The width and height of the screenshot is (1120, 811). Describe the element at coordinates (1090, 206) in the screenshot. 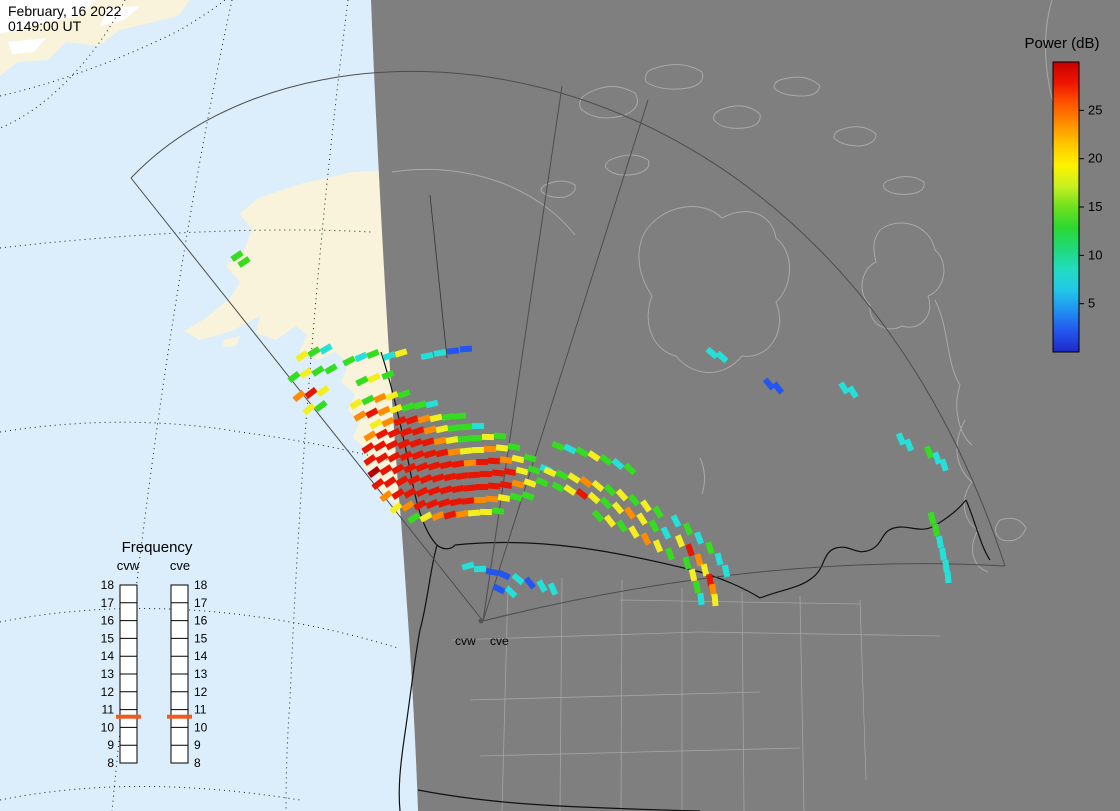

I see `colorbar-ticks: 25 20 15 10 5` at that location.